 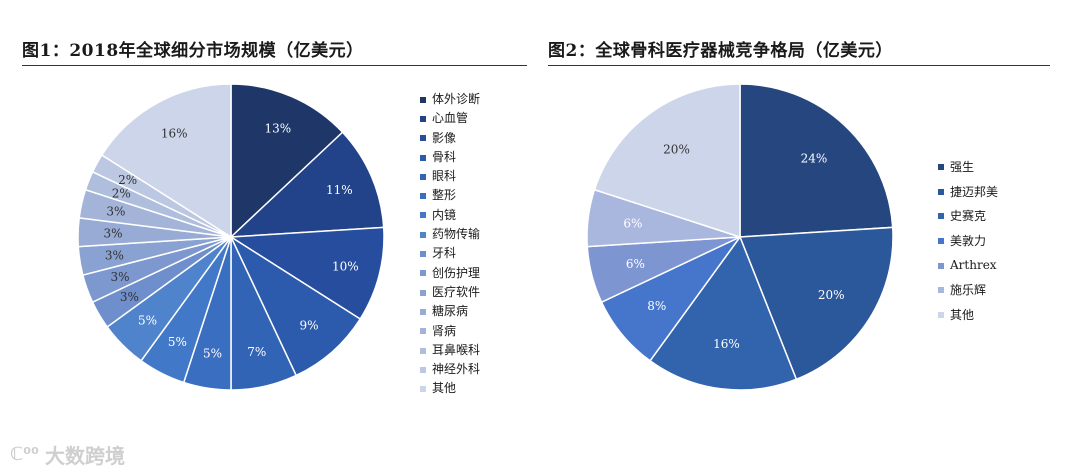 I want to click on chart1-data-label-6: 5%, so click(x=177, y=342).